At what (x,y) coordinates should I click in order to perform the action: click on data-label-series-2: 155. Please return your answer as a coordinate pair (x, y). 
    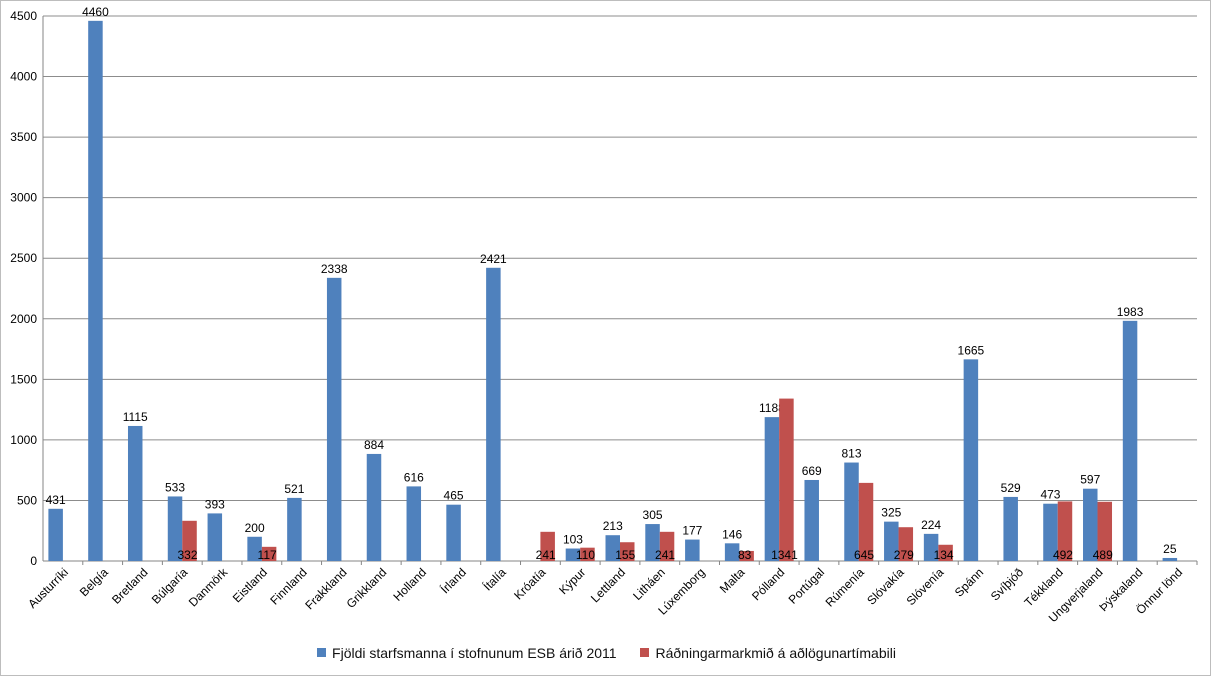
    Looking at the image, I should click on (625, 555).